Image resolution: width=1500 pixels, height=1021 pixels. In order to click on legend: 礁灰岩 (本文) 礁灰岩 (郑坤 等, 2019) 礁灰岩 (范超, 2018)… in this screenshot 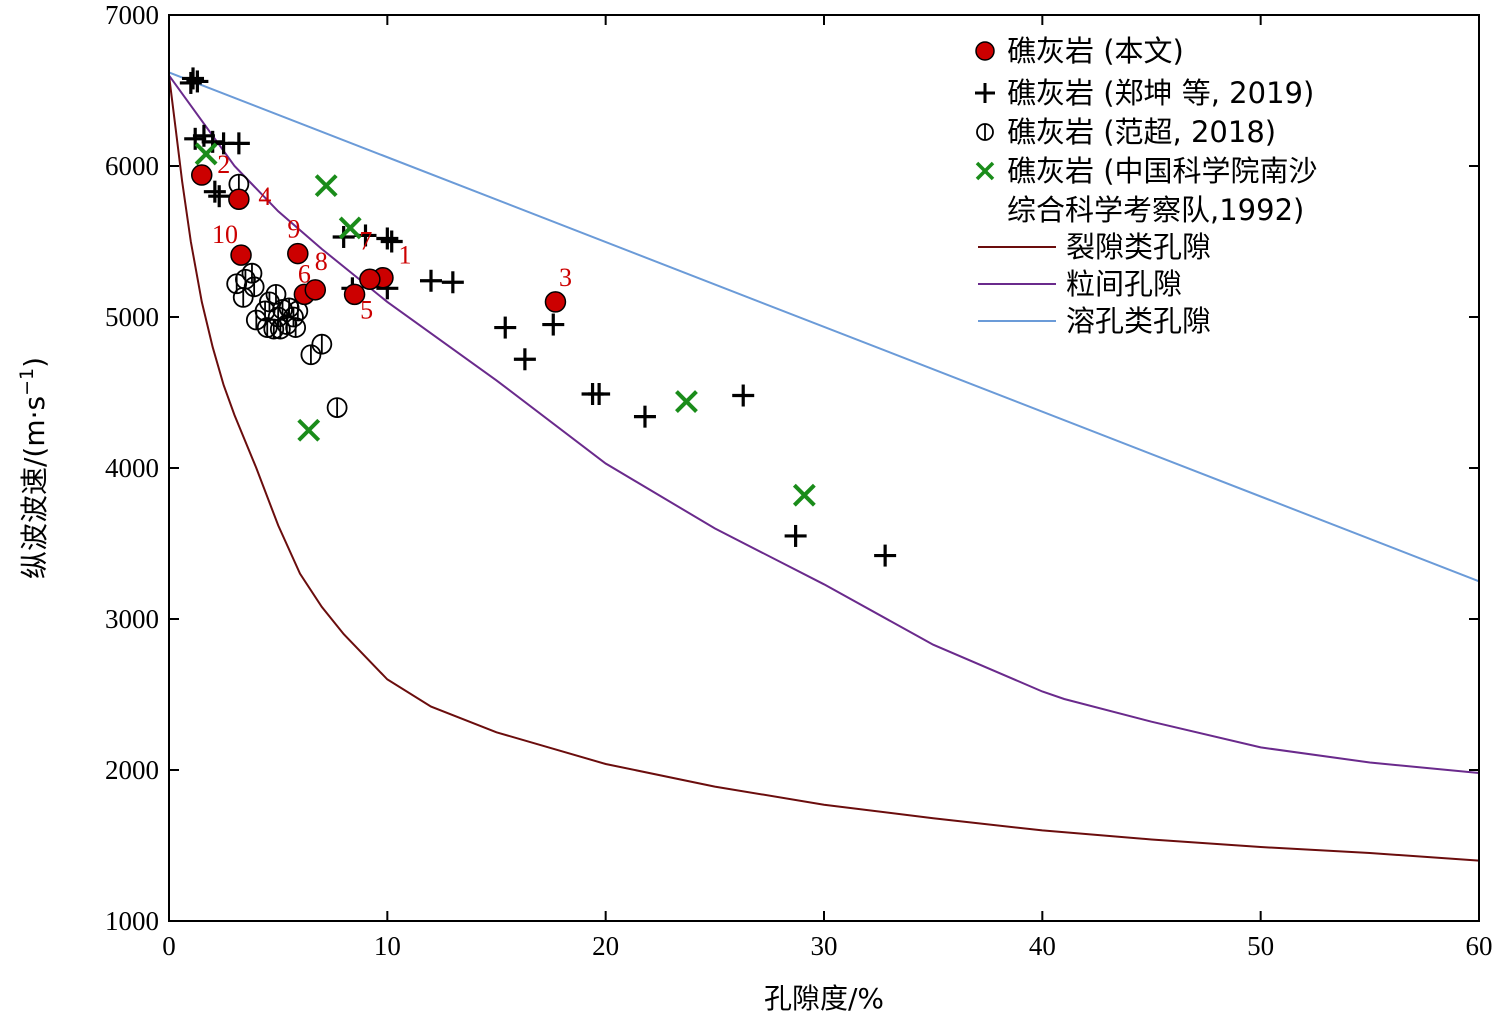, I will do `click(1146, 186)`.